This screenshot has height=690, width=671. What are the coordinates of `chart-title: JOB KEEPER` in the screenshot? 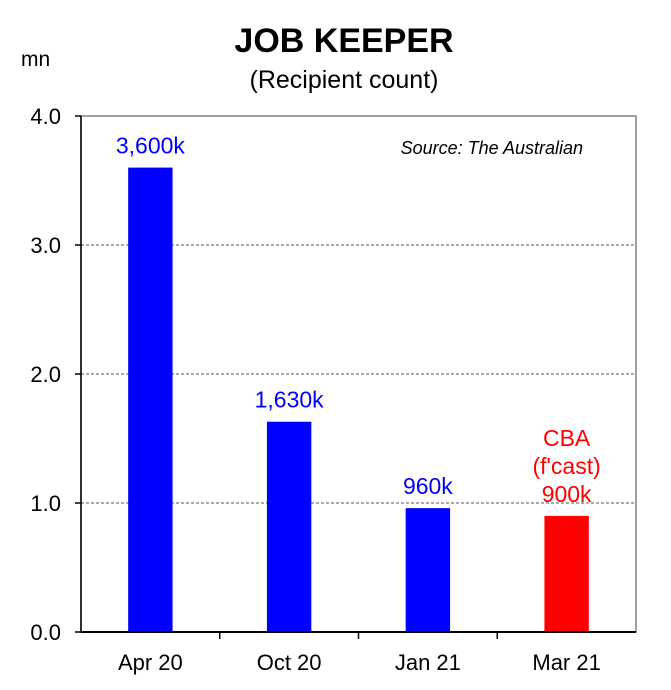 It's located at (343, 41).